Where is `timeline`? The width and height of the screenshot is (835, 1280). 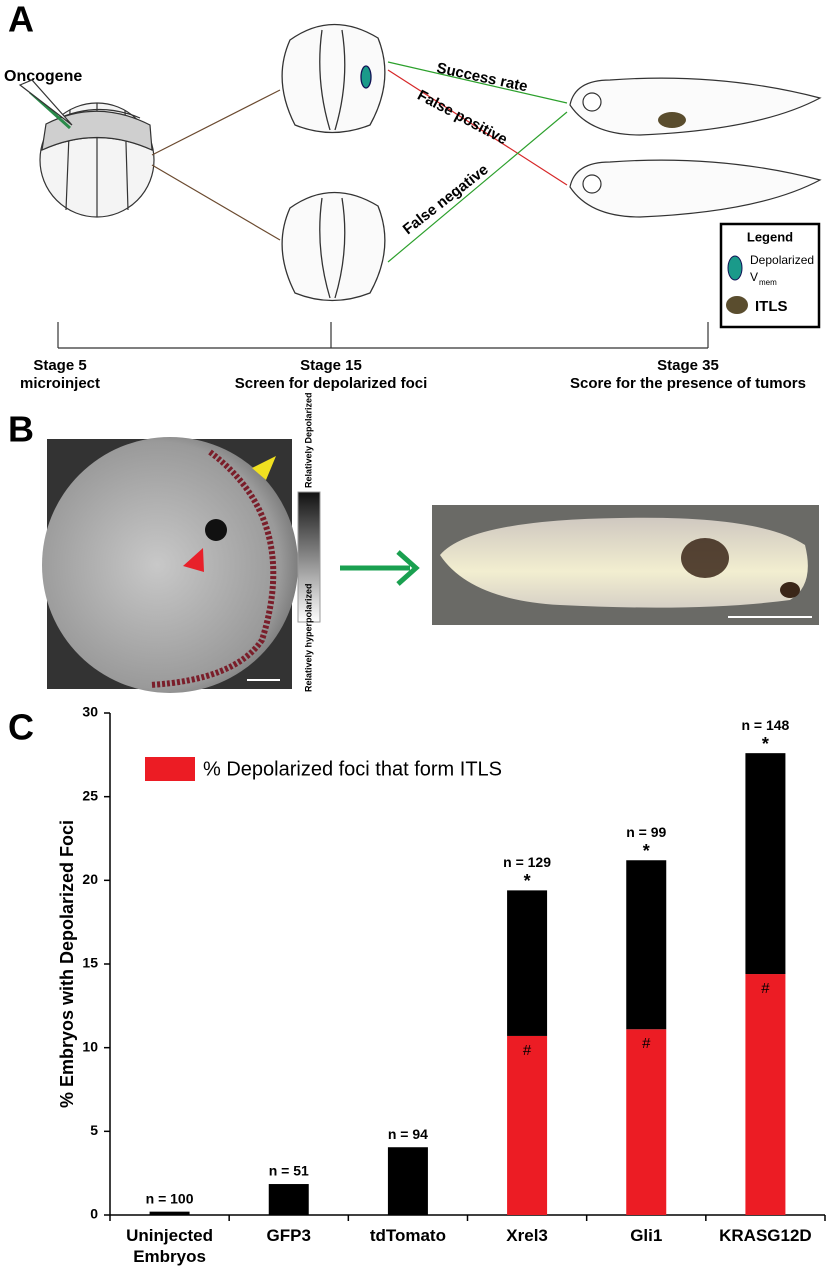
timeline is located at coordinates (383, 335).